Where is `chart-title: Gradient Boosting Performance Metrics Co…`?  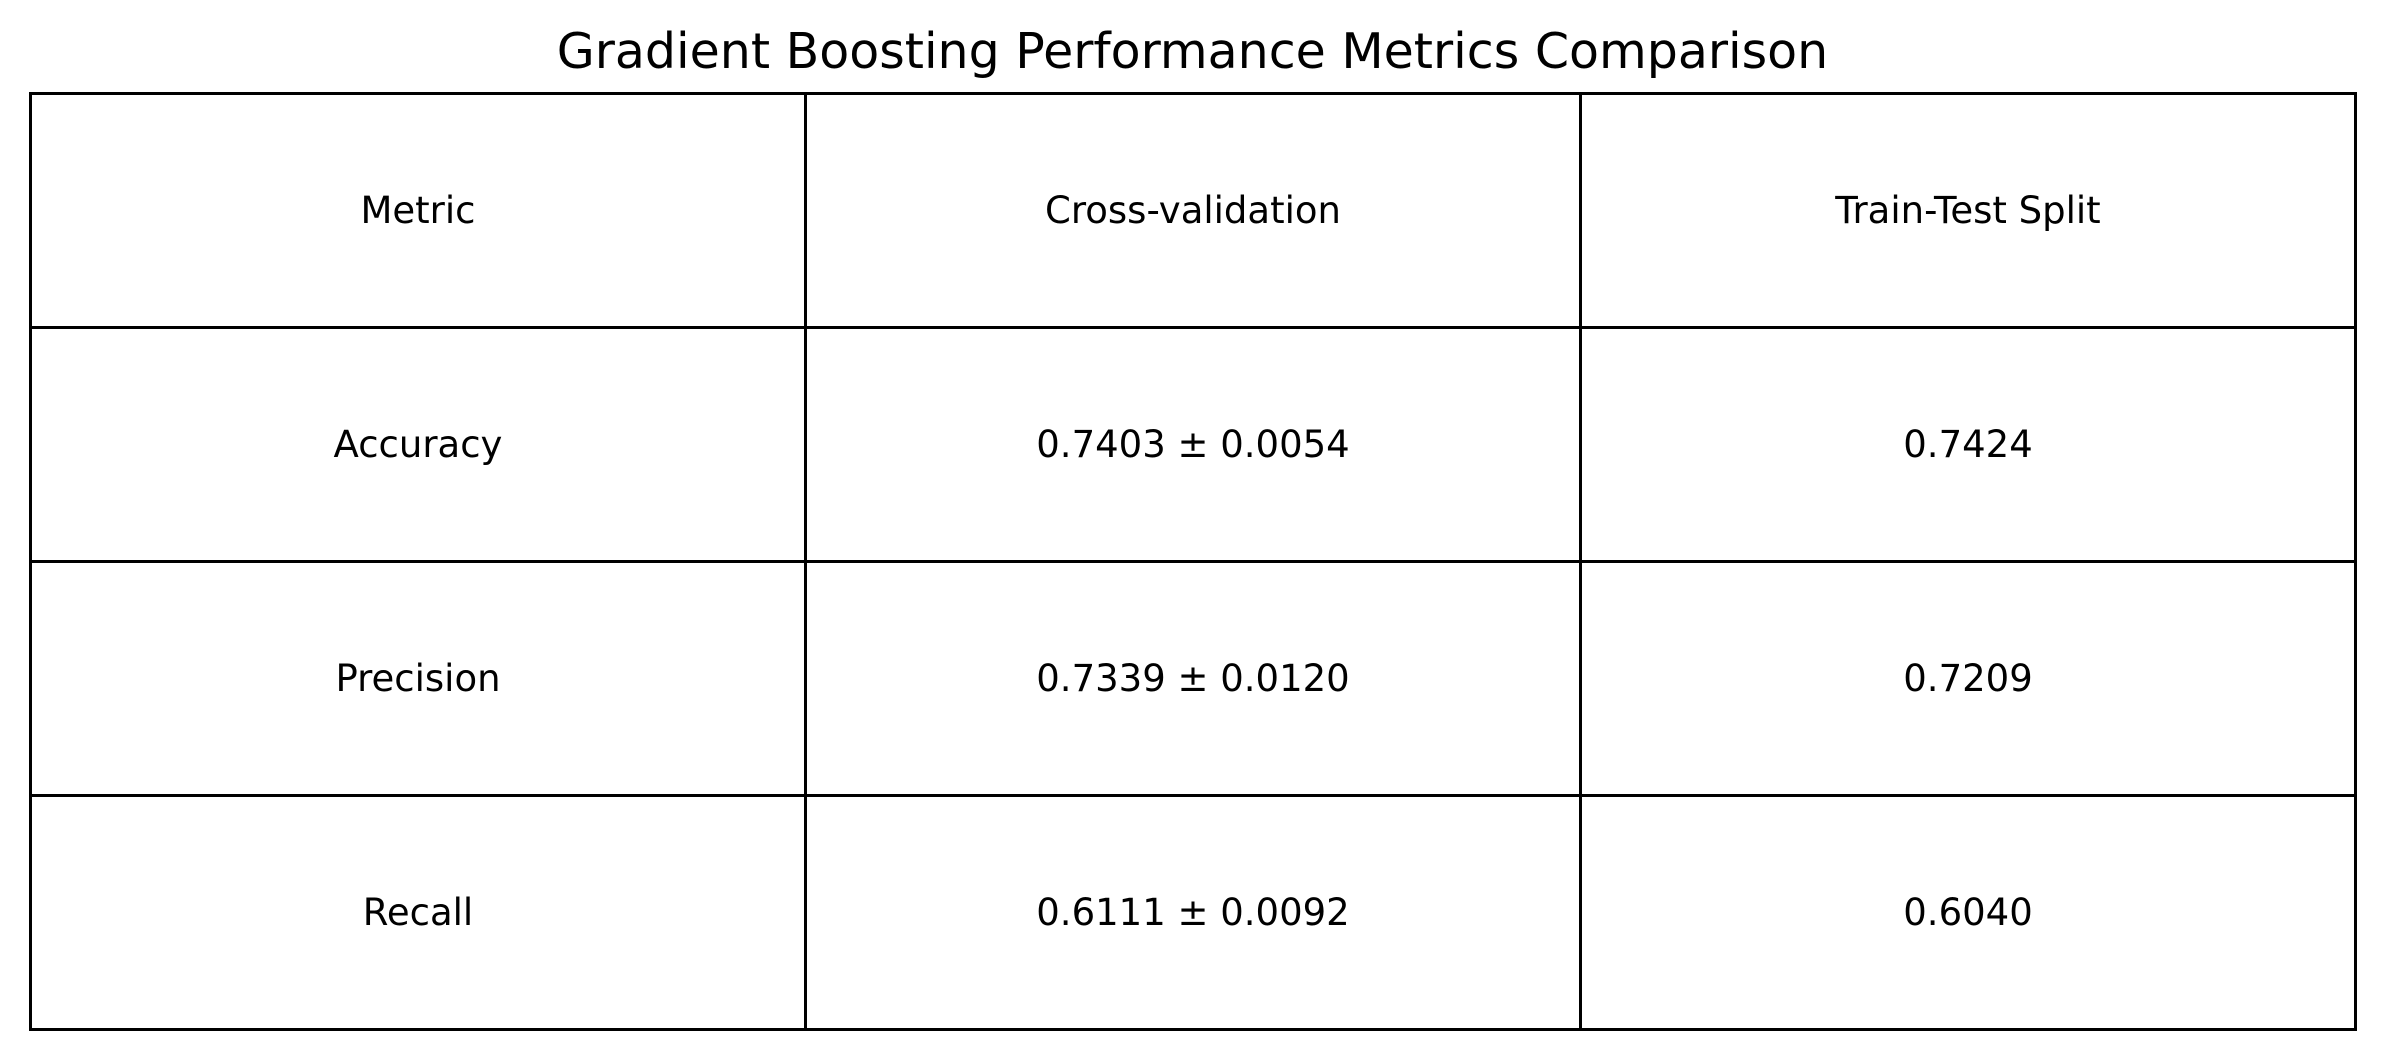 chart-title: Gradient Boosting Performance Metrics Co… is located at coordinates (1192, 51).